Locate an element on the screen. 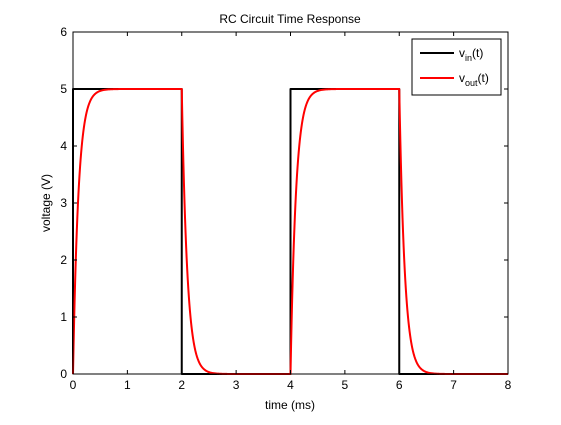 This screenshot has width=561, height=425. y-tick-label: 5 is located at coordinates (63, 89).